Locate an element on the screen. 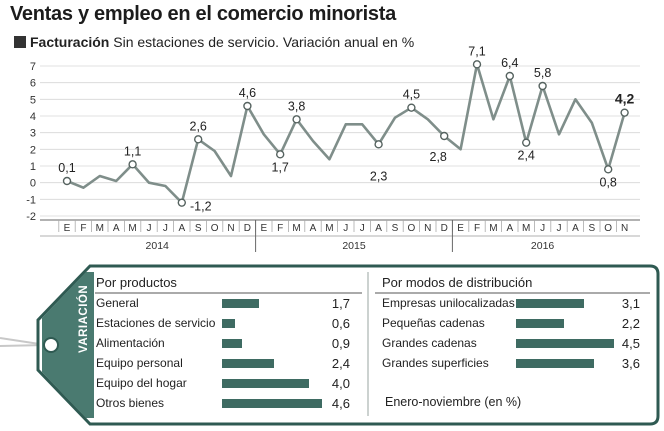 The image size is (664, 431). data-label: 4,6 is located at coordinates (247, 93).